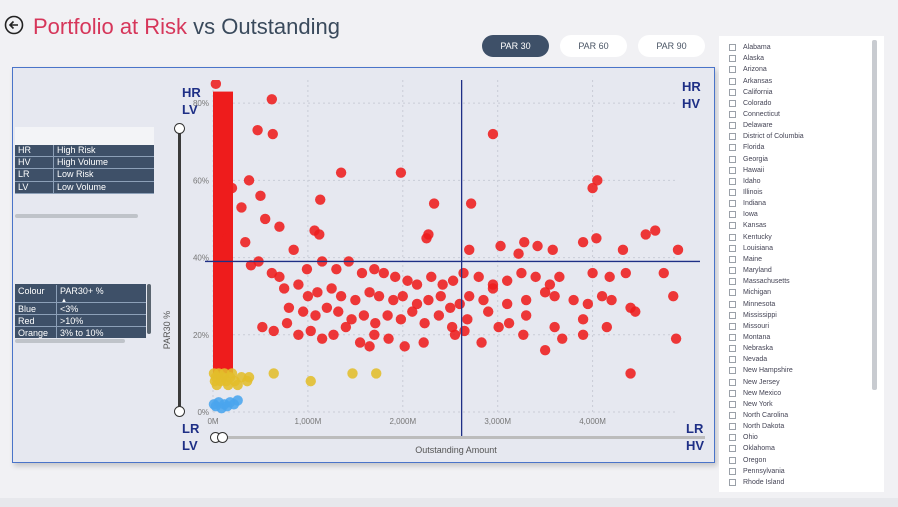 The image size is (898, 507). What do you see at coordinates (754, 382) in the screenshot?
I see `state-filter-item: New Jersey` at bounding box center [754, 382].